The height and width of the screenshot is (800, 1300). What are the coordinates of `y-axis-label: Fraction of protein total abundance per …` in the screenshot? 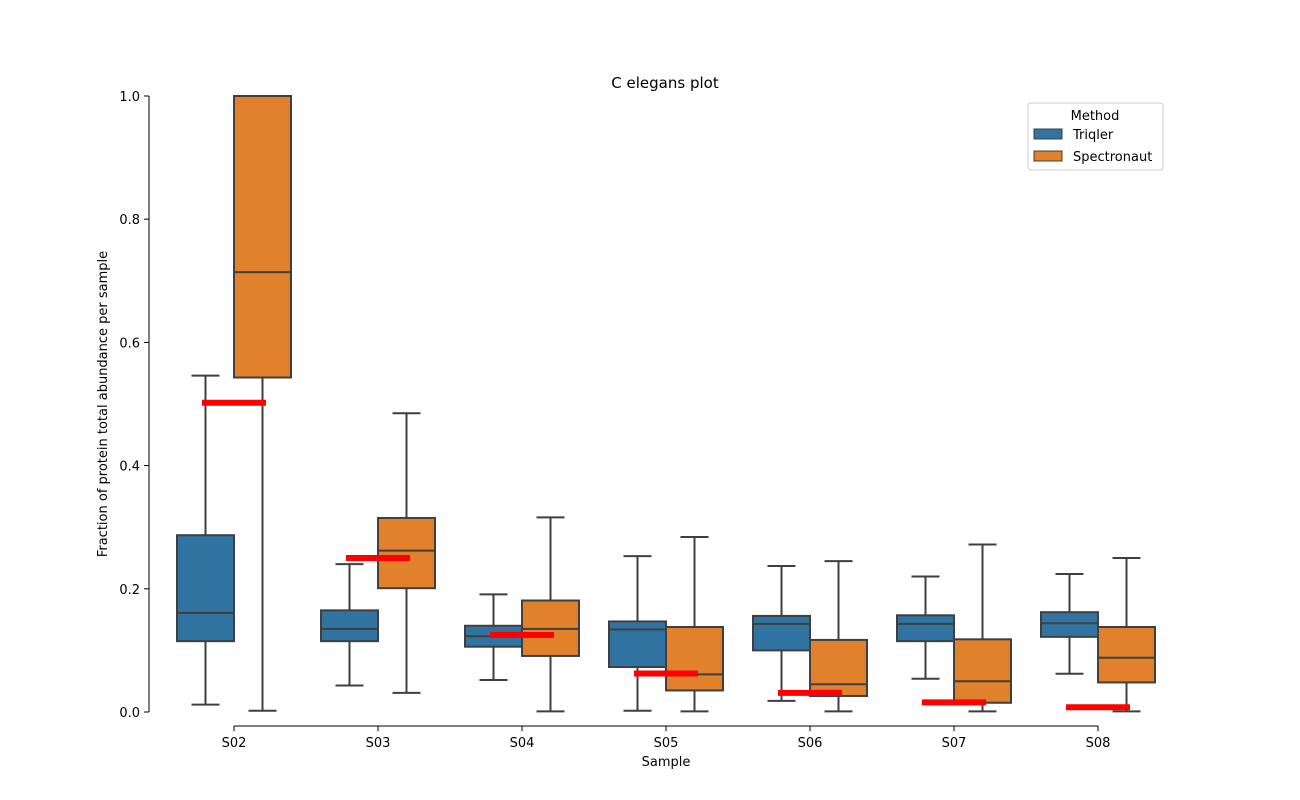 It's located at (103, 404).